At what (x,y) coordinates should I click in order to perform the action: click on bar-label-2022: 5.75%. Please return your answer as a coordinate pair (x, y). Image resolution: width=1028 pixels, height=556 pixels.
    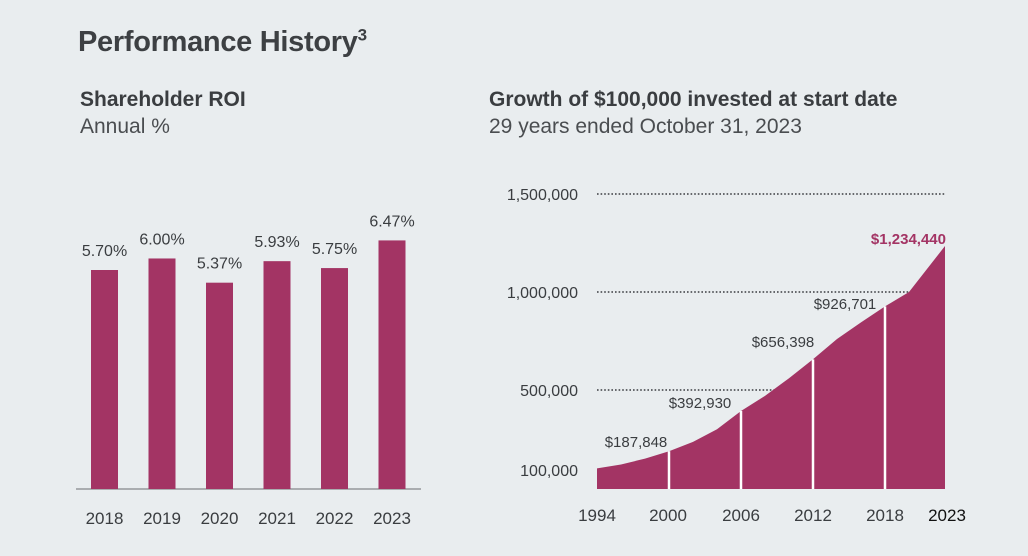
    Looking at the image, I should click on (334, 249).